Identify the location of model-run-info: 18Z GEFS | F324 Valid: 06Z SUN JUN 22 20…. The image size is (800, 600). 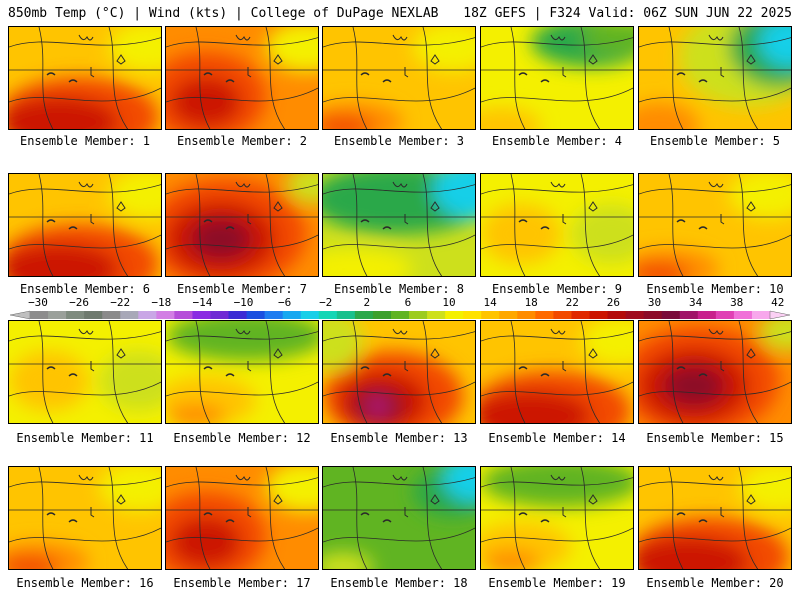
(627, 13).